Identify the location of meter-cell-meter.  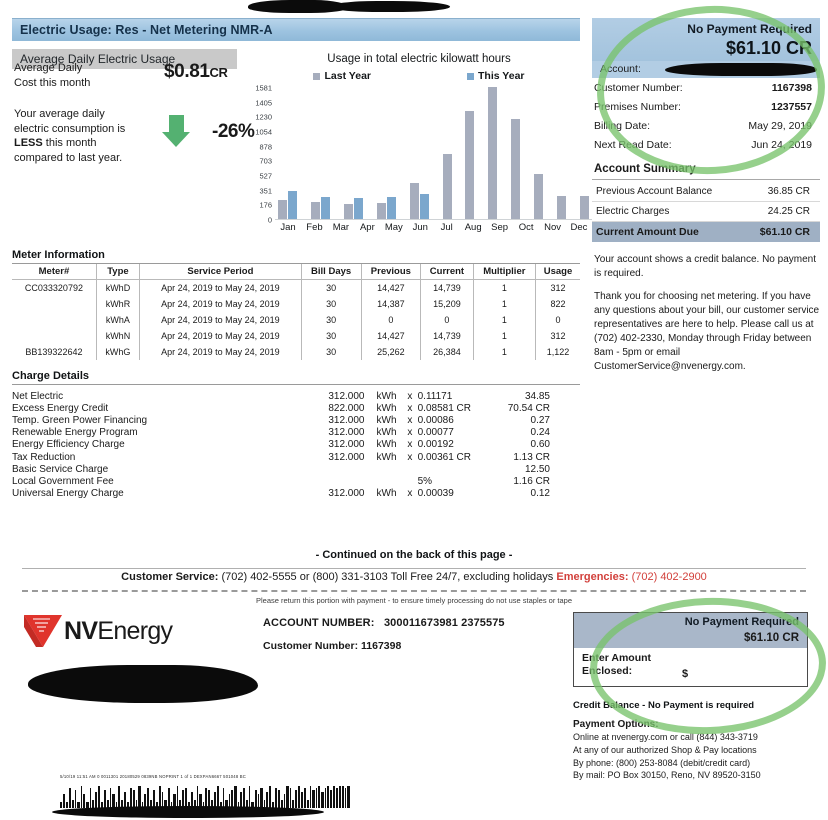
(54, 320).